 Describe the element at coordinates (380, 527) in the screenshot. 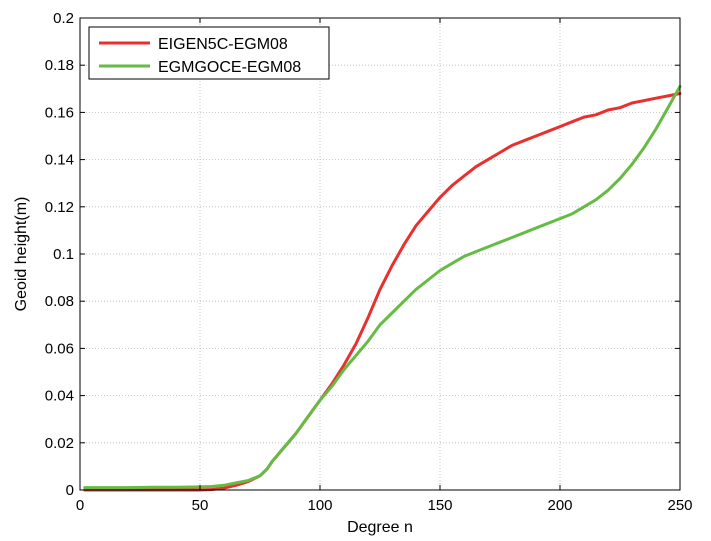

I see `x-axis-label: Degree n` at that location.